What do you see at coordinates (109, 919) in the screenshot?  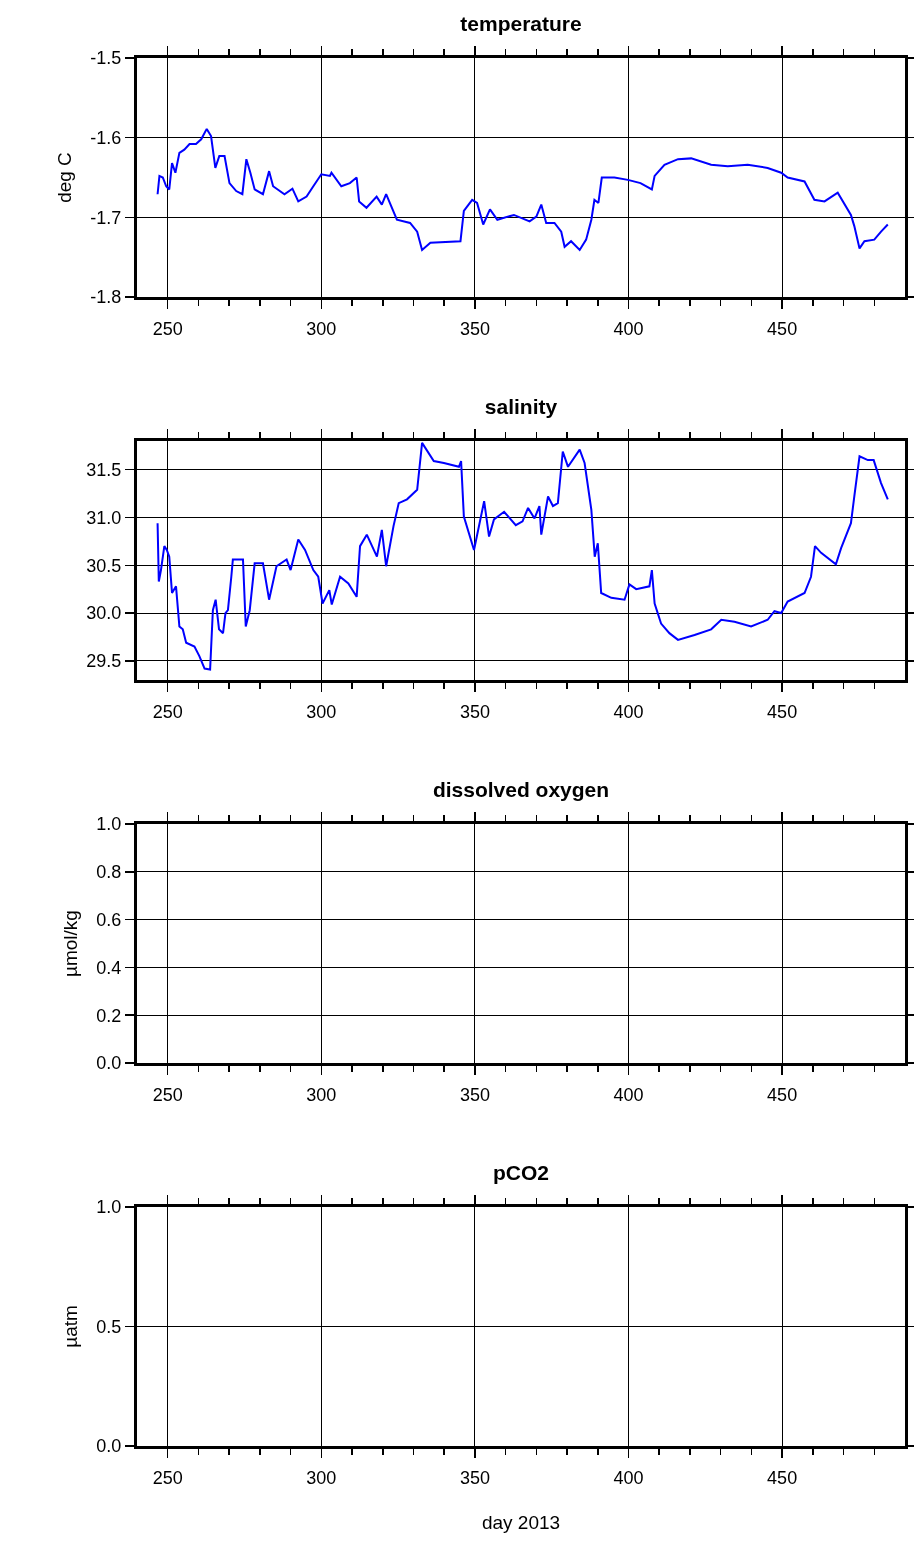 I see `y-tick-label: 0.6` at bounding box center [109, 919].